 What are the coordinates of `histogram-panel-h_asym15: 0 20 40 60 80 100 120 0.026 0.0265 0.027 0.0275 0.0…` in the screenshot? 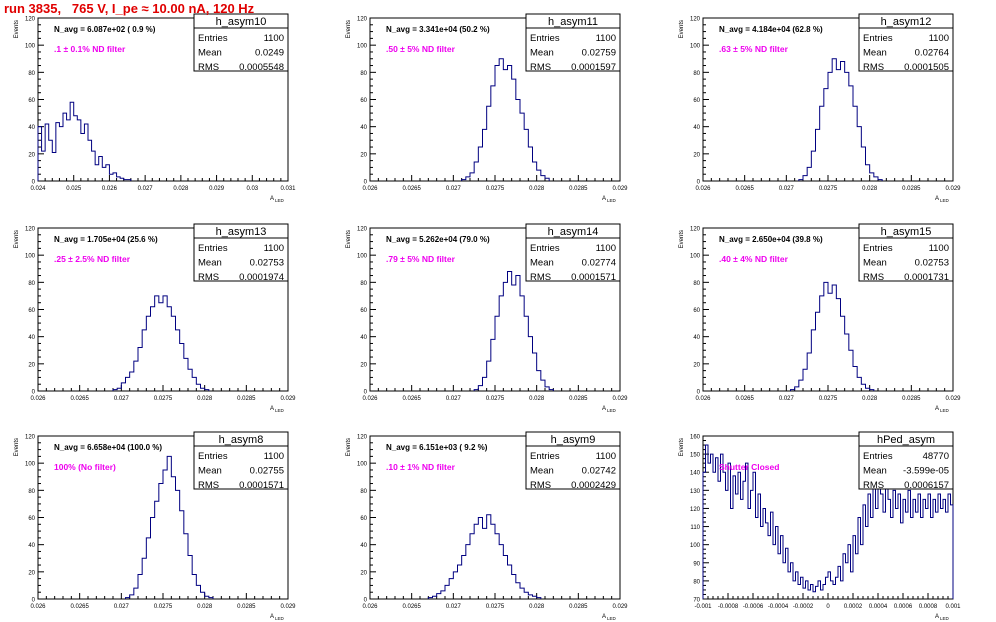 It's located at (820, 318).